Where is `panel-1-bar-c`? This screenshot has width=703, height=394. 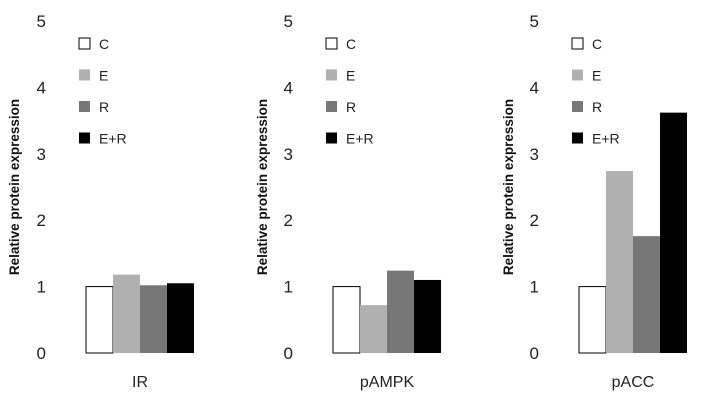 panel-1-bar-c is located at coordinates (99, 320).